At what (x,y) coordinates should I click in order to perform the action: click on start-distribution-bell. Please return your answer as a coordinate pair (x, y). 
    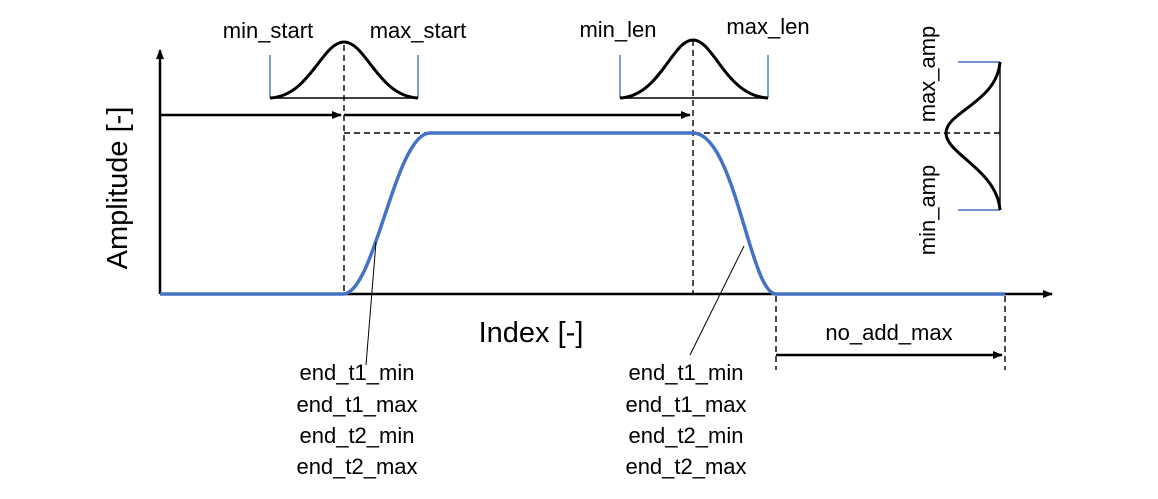
    Looking at the image, I should click on (344, 70).